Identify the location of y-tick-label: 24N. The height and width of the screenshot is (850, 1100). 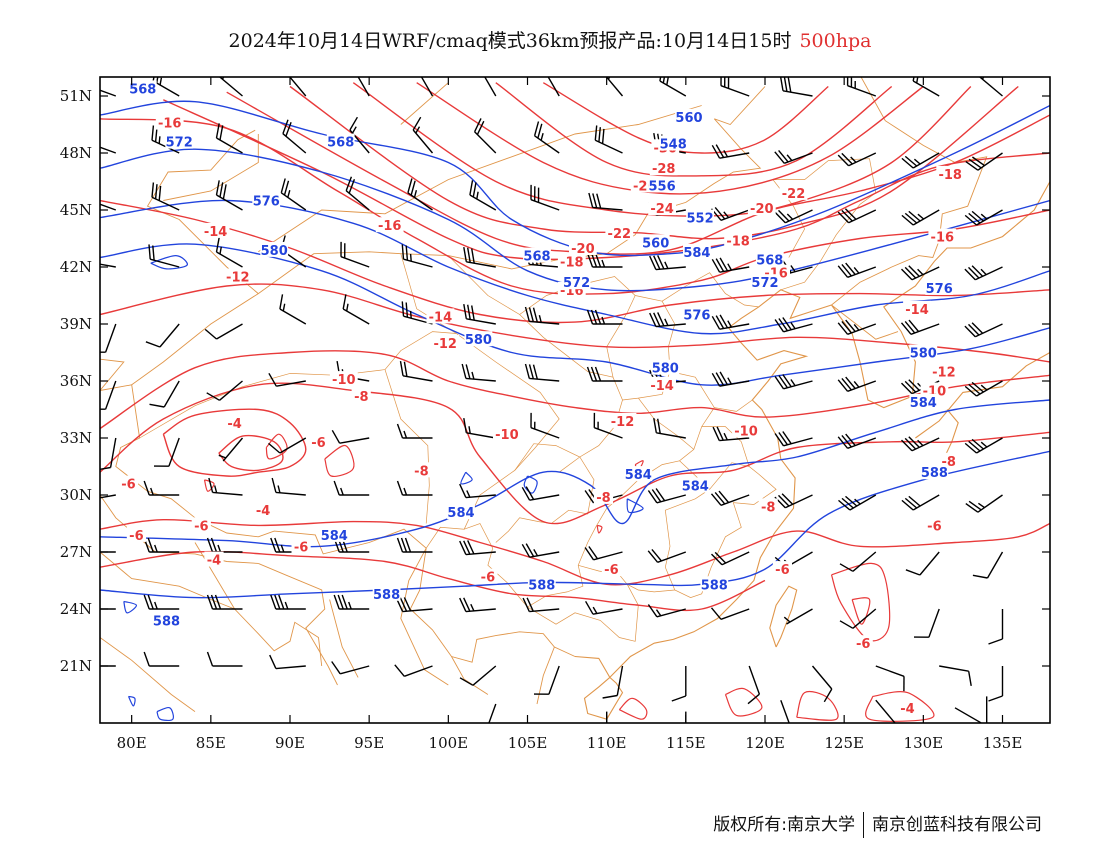
(76, 609).